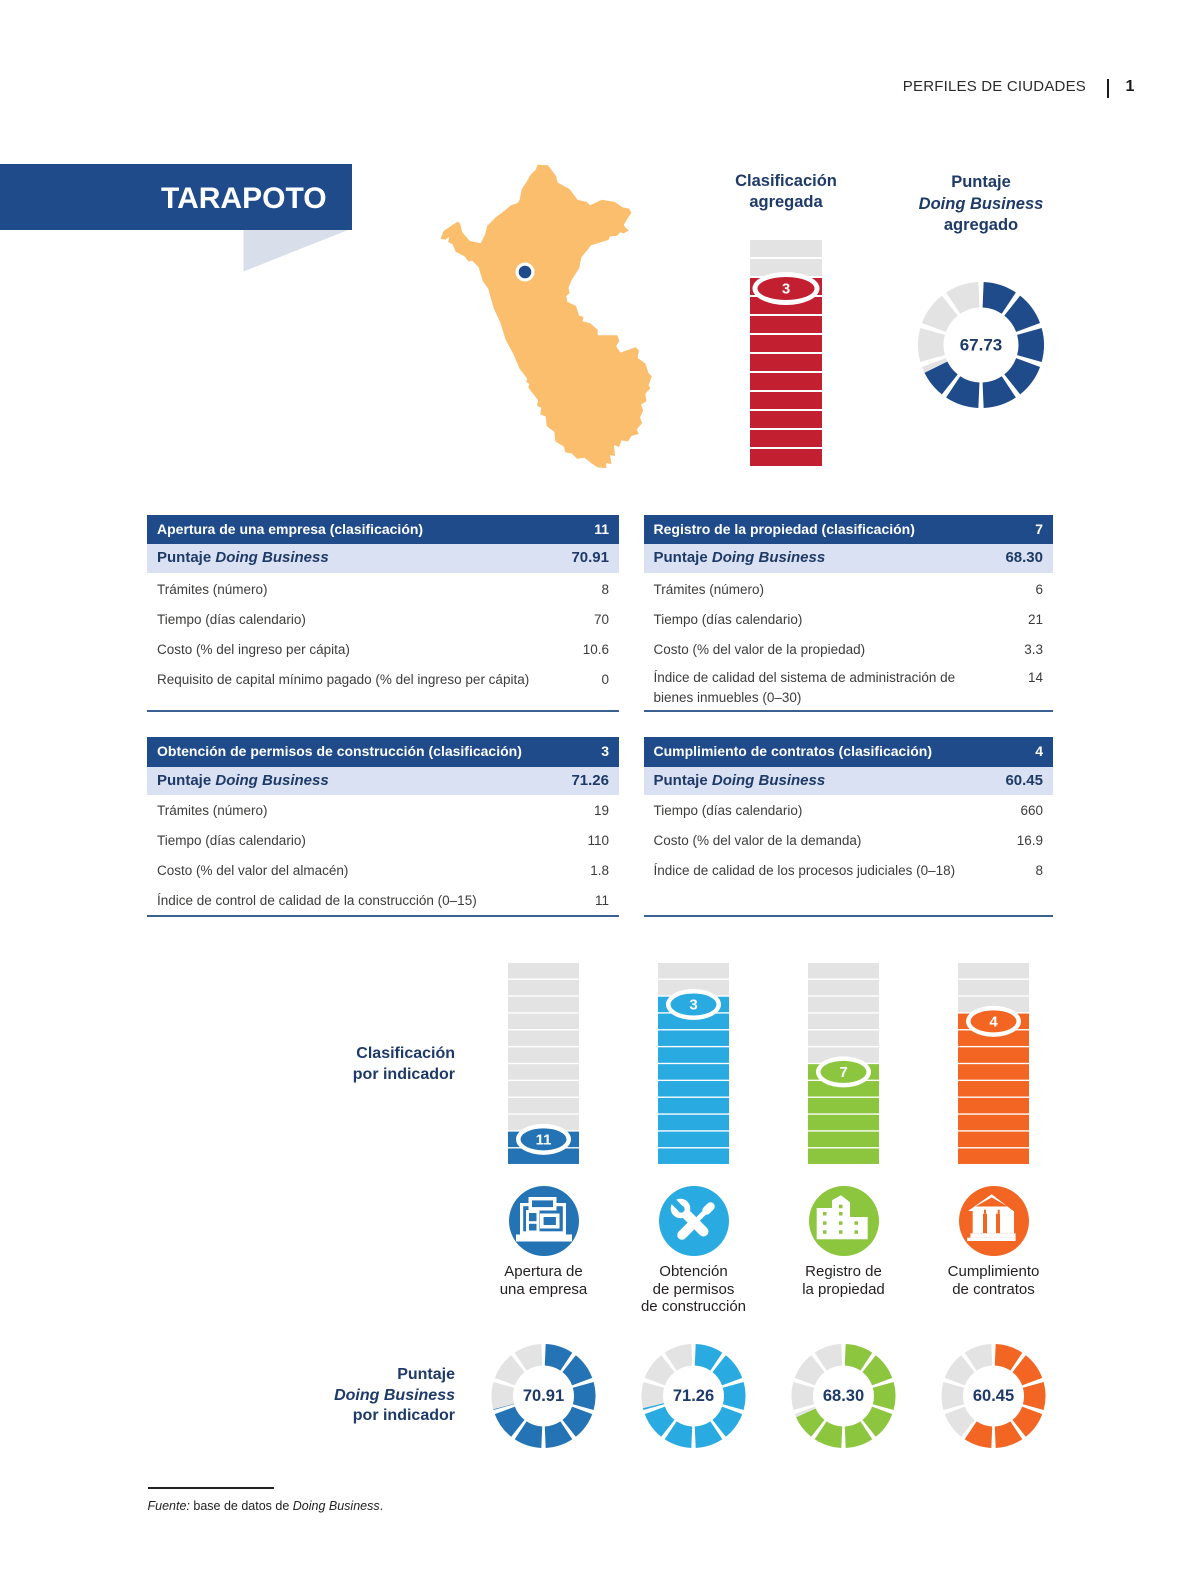 This screenshot has height=1575, width=1200. Describe the element at coordinates (993, 1396) in the screenshot. I see `svg-text: 60.45` at that location.